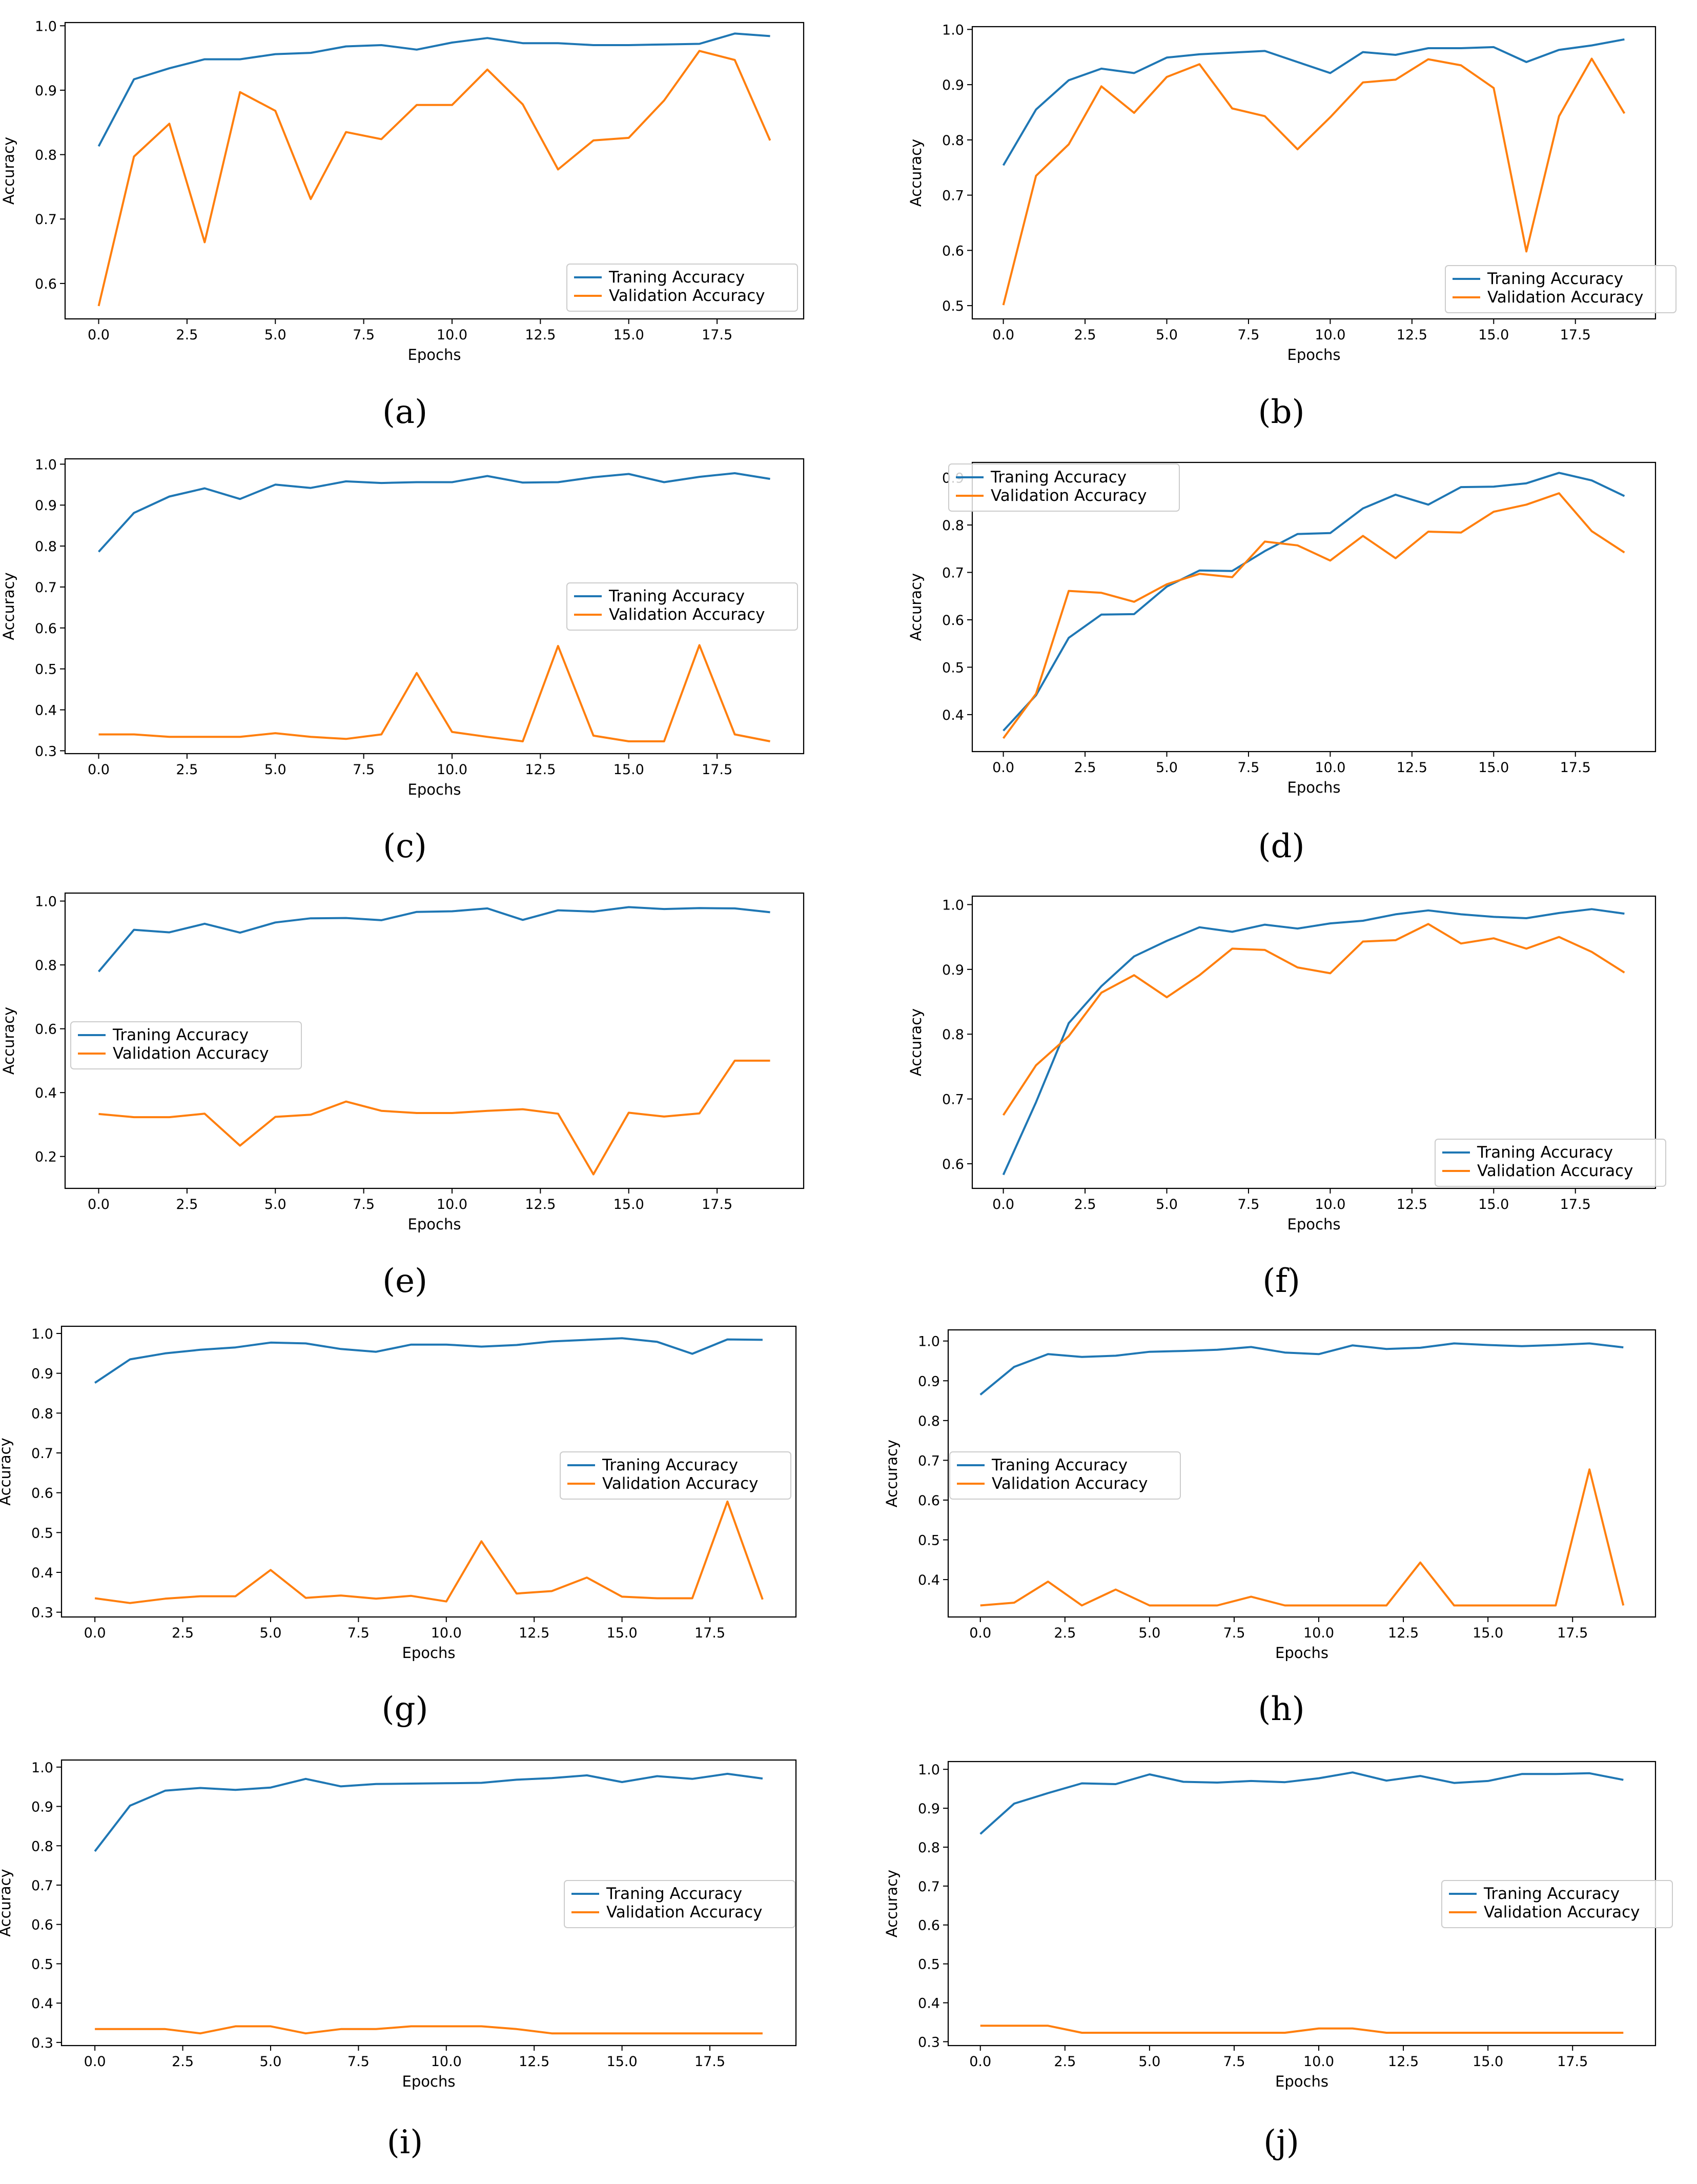 This screenshot has width=1697, height=2184. What do you see at coordinates (929, 2042) in the screenshot?
I see `y-tick-label: 0.3` at bounding box center [929, 2042].